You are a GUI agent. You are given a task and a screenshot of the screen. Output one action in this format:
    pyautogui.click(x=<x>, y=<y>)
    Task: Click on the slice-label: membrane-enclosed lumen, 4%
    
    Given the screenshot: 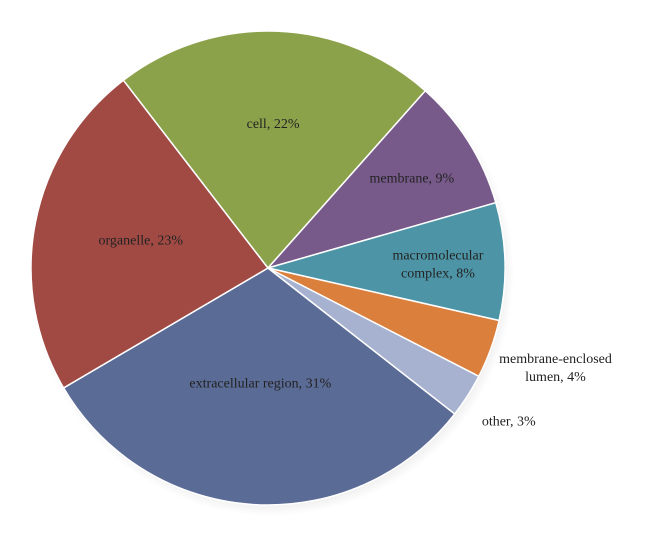 What is the action you would take?
    pyautogui.click(x=555, y=368)
    